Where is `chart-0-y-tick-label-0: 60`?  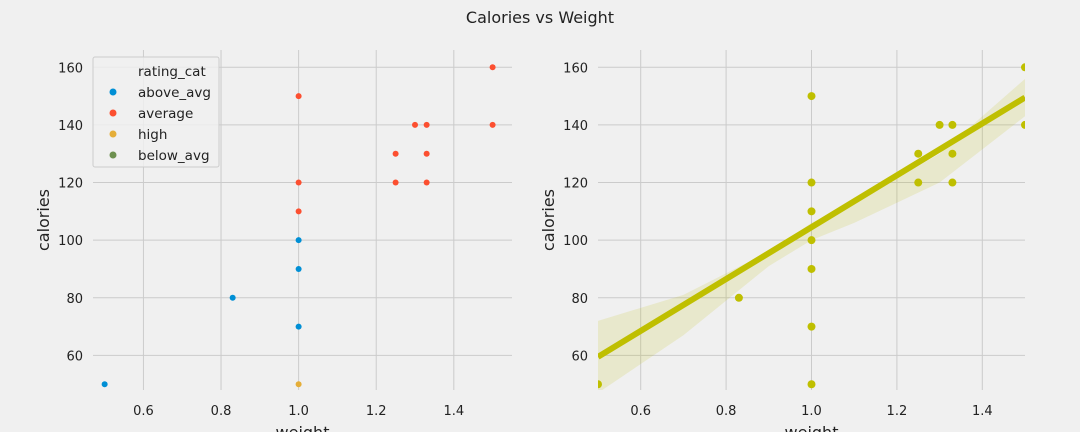 chart-0-y-tick-label-0: 60 is located at coordinates (74, 356).